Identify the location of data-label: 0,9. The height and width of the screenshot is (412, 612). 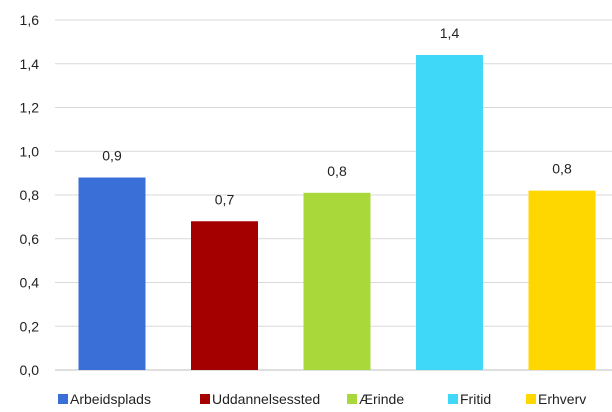
(112, 156).